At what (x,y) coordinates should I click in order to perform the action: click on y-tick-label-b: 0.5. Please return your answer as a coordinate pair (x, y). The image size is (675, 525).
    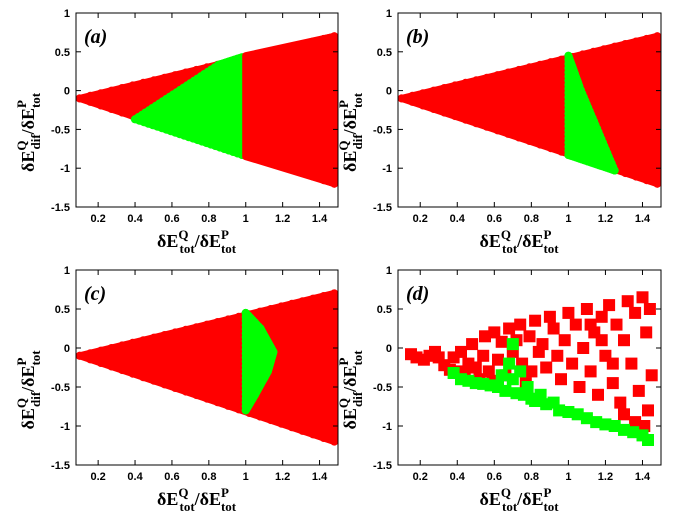
    Looking at the image, I should click on (384, 53).